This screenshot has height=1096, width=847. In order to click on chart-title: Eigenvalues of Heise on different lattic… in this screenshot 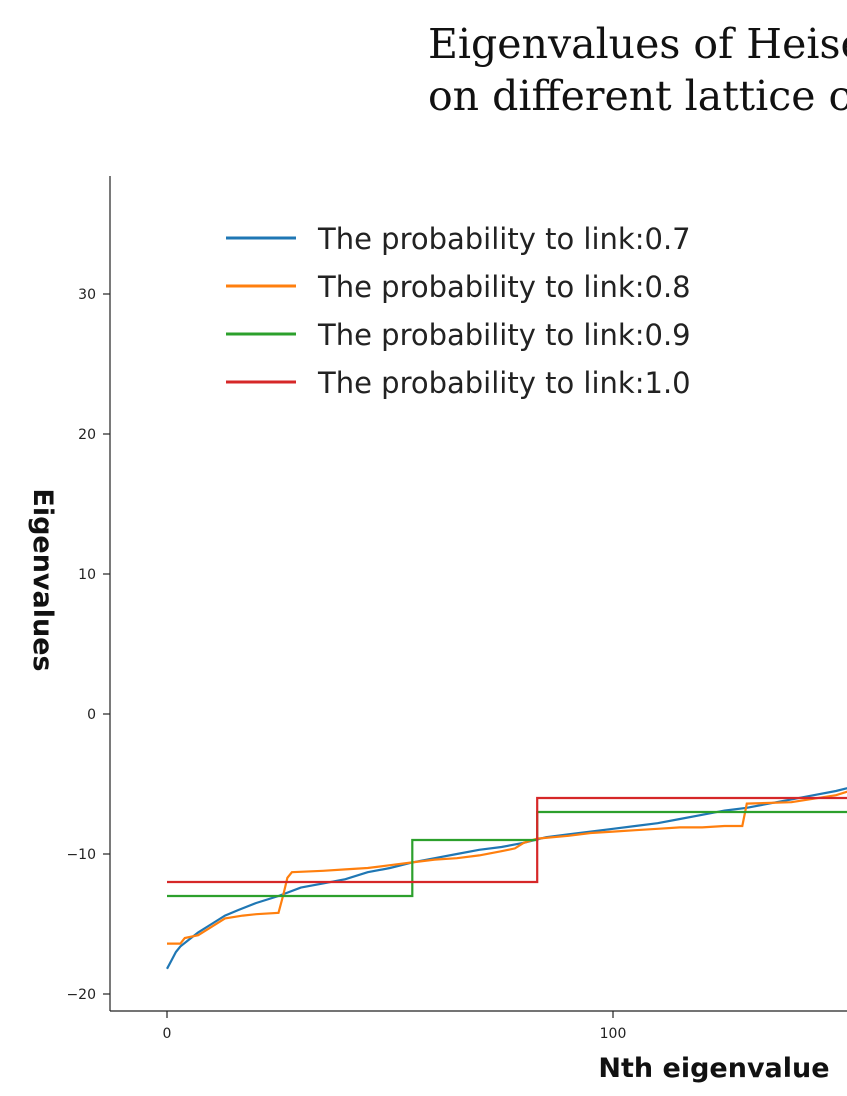, I will do `click(637, 70)`.